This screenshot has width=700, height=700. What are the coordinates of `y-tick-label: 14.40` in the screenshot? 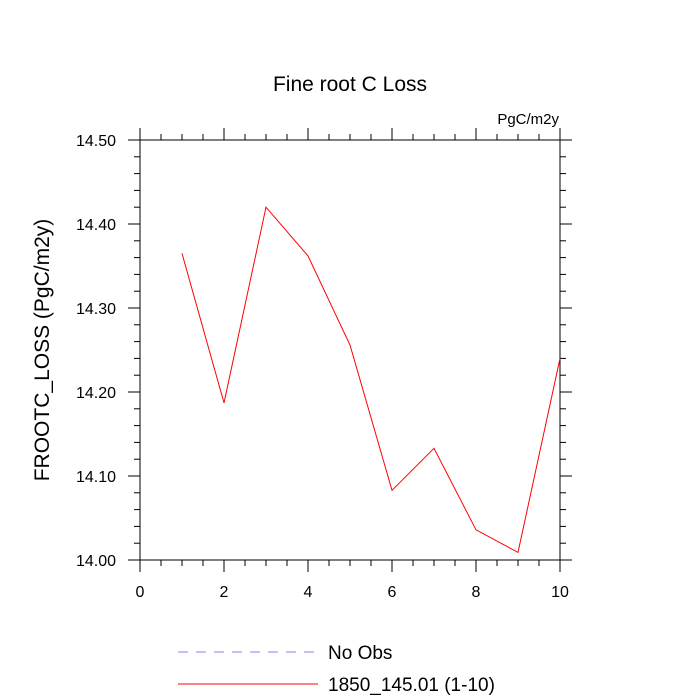 It's located at (96, 225).